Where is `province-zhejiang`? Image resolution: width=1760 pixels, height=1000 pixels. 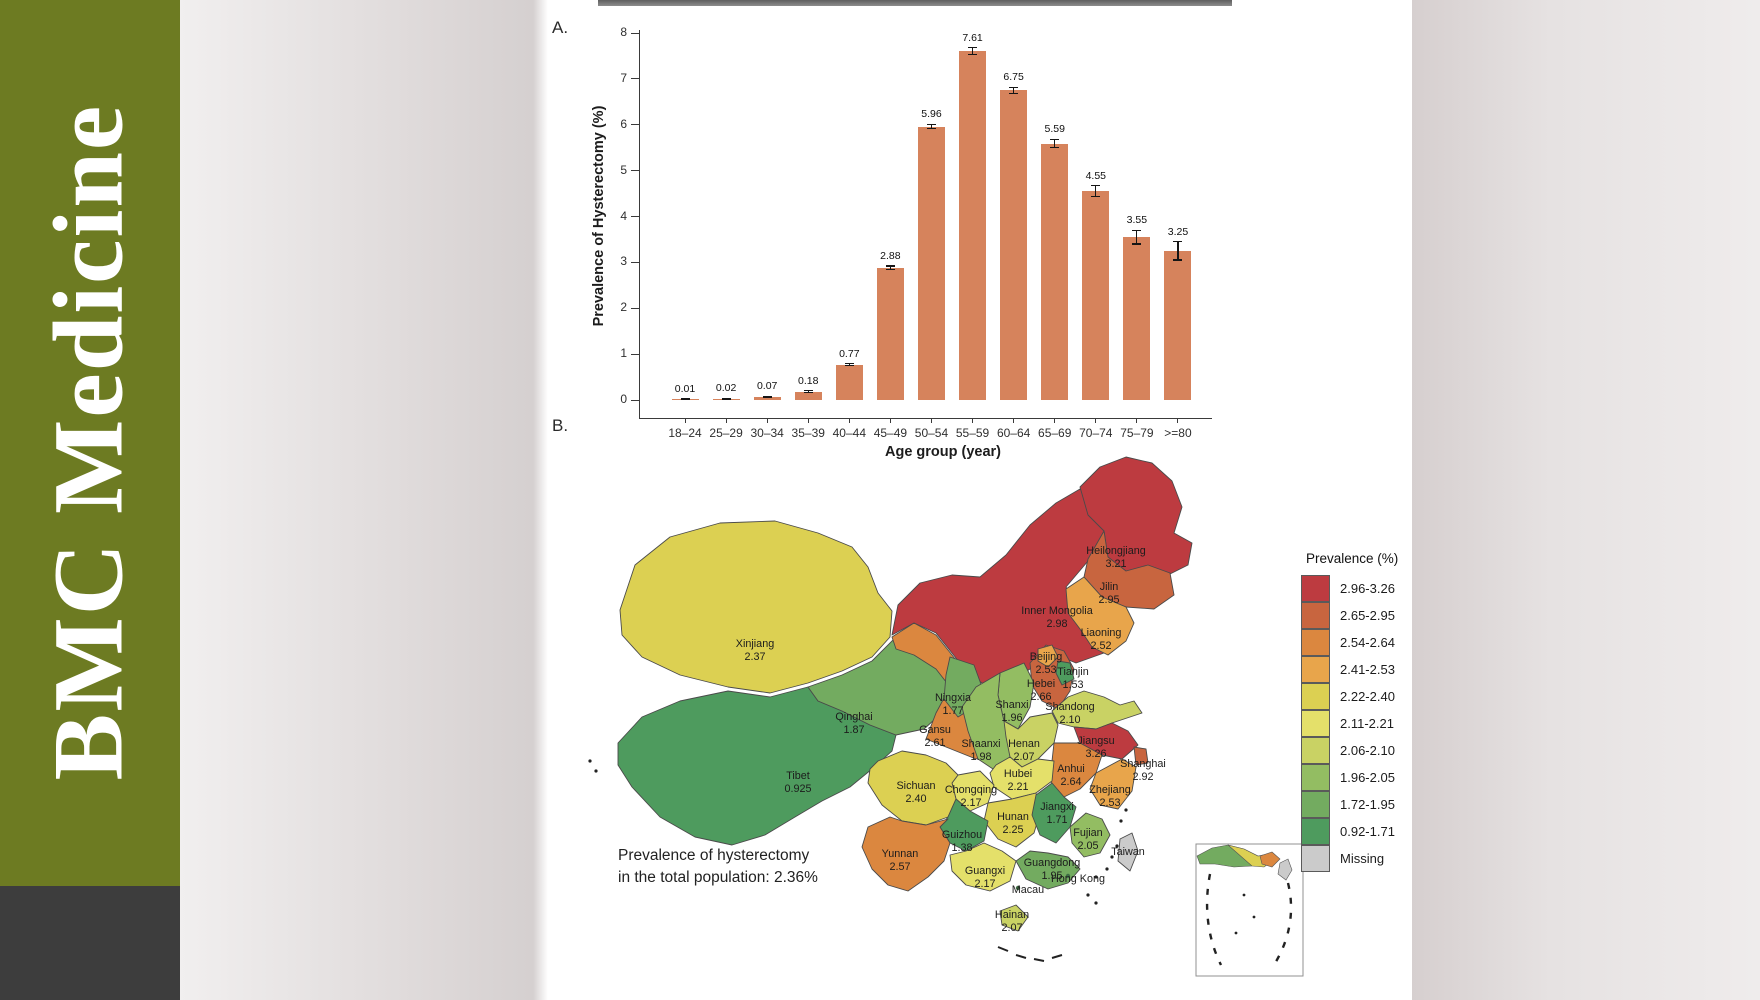
province-zhejiang is located at coordinates (1113, 784).